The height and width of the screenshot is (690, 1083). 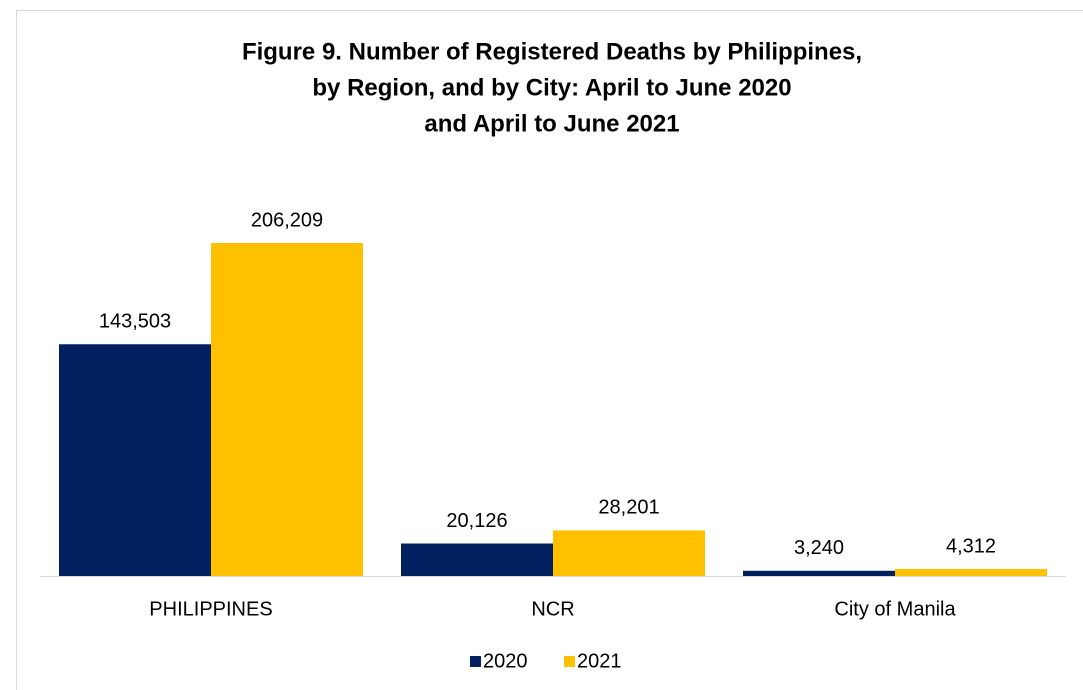 I want to click on x-tick-label: PHILIPPINES, so click(x=210, y=609).